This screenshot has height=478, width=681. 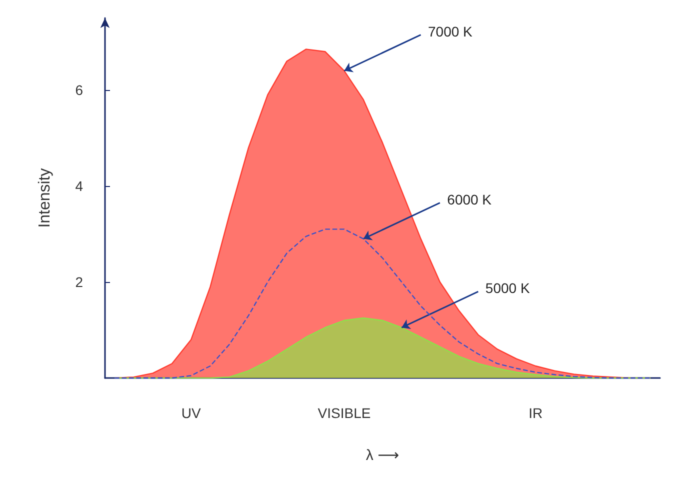 I want to click on y-axis-title: Intensity, so click(x=45, y=198).